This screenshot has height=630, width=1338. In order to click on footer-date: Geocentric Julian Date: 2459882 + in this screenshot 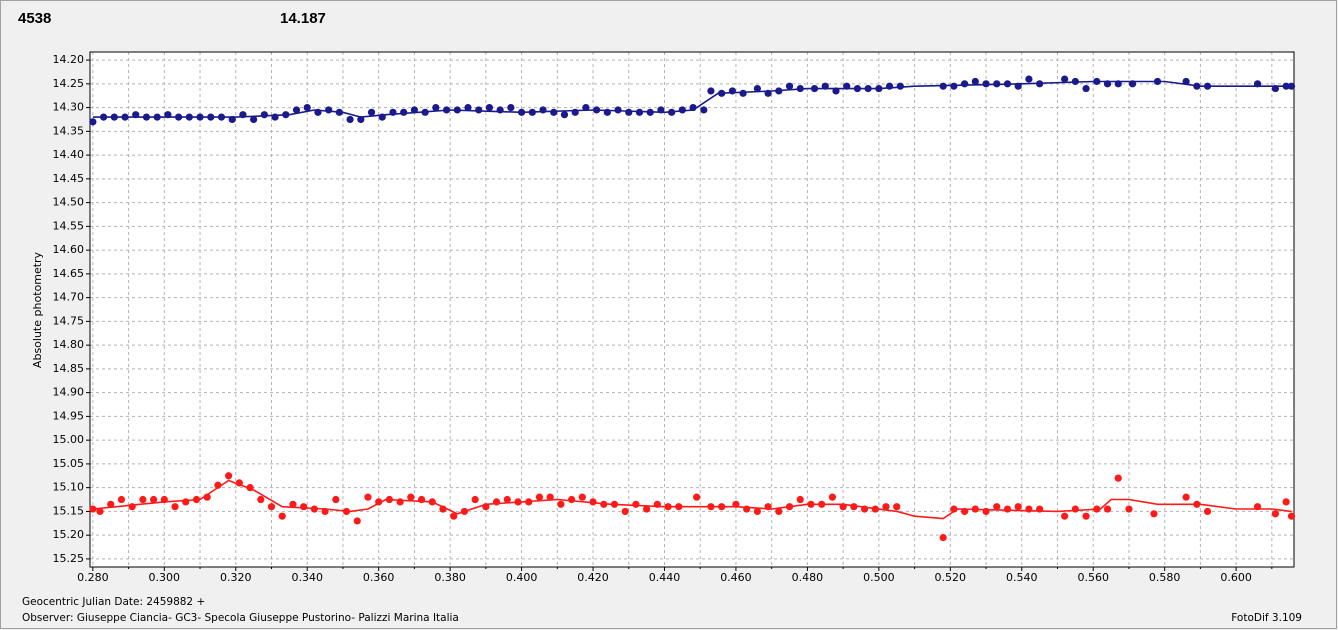, I will do `click(113, 602)`.